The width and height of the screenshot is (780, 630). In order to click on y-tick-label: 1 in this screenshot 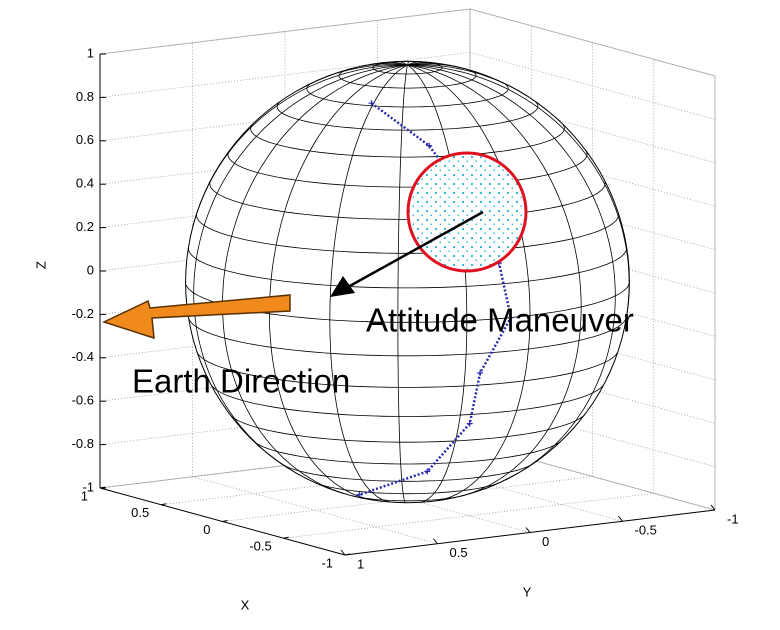, I will do `click(360, 563)`.